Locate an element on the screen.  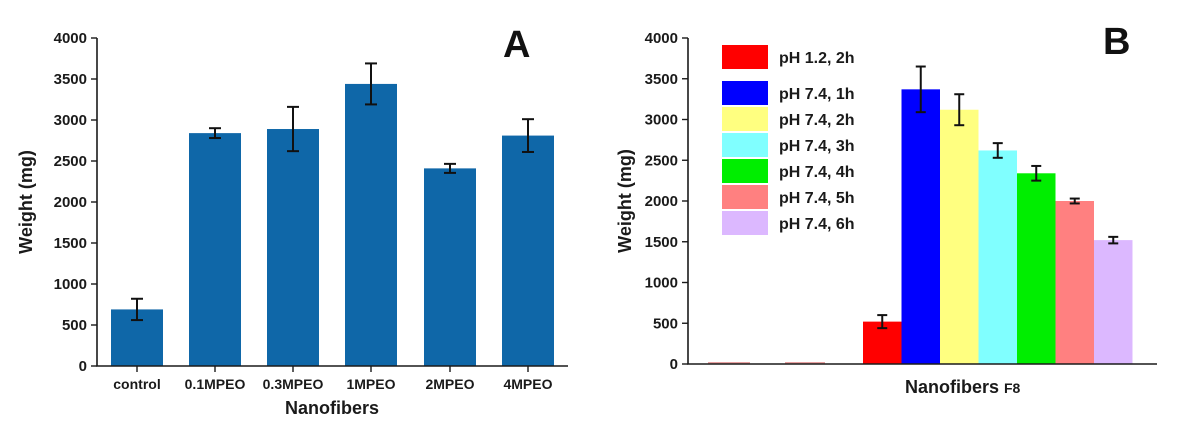
panel-a-y-tick-label: 4000 is located at coordinates (70, 38).